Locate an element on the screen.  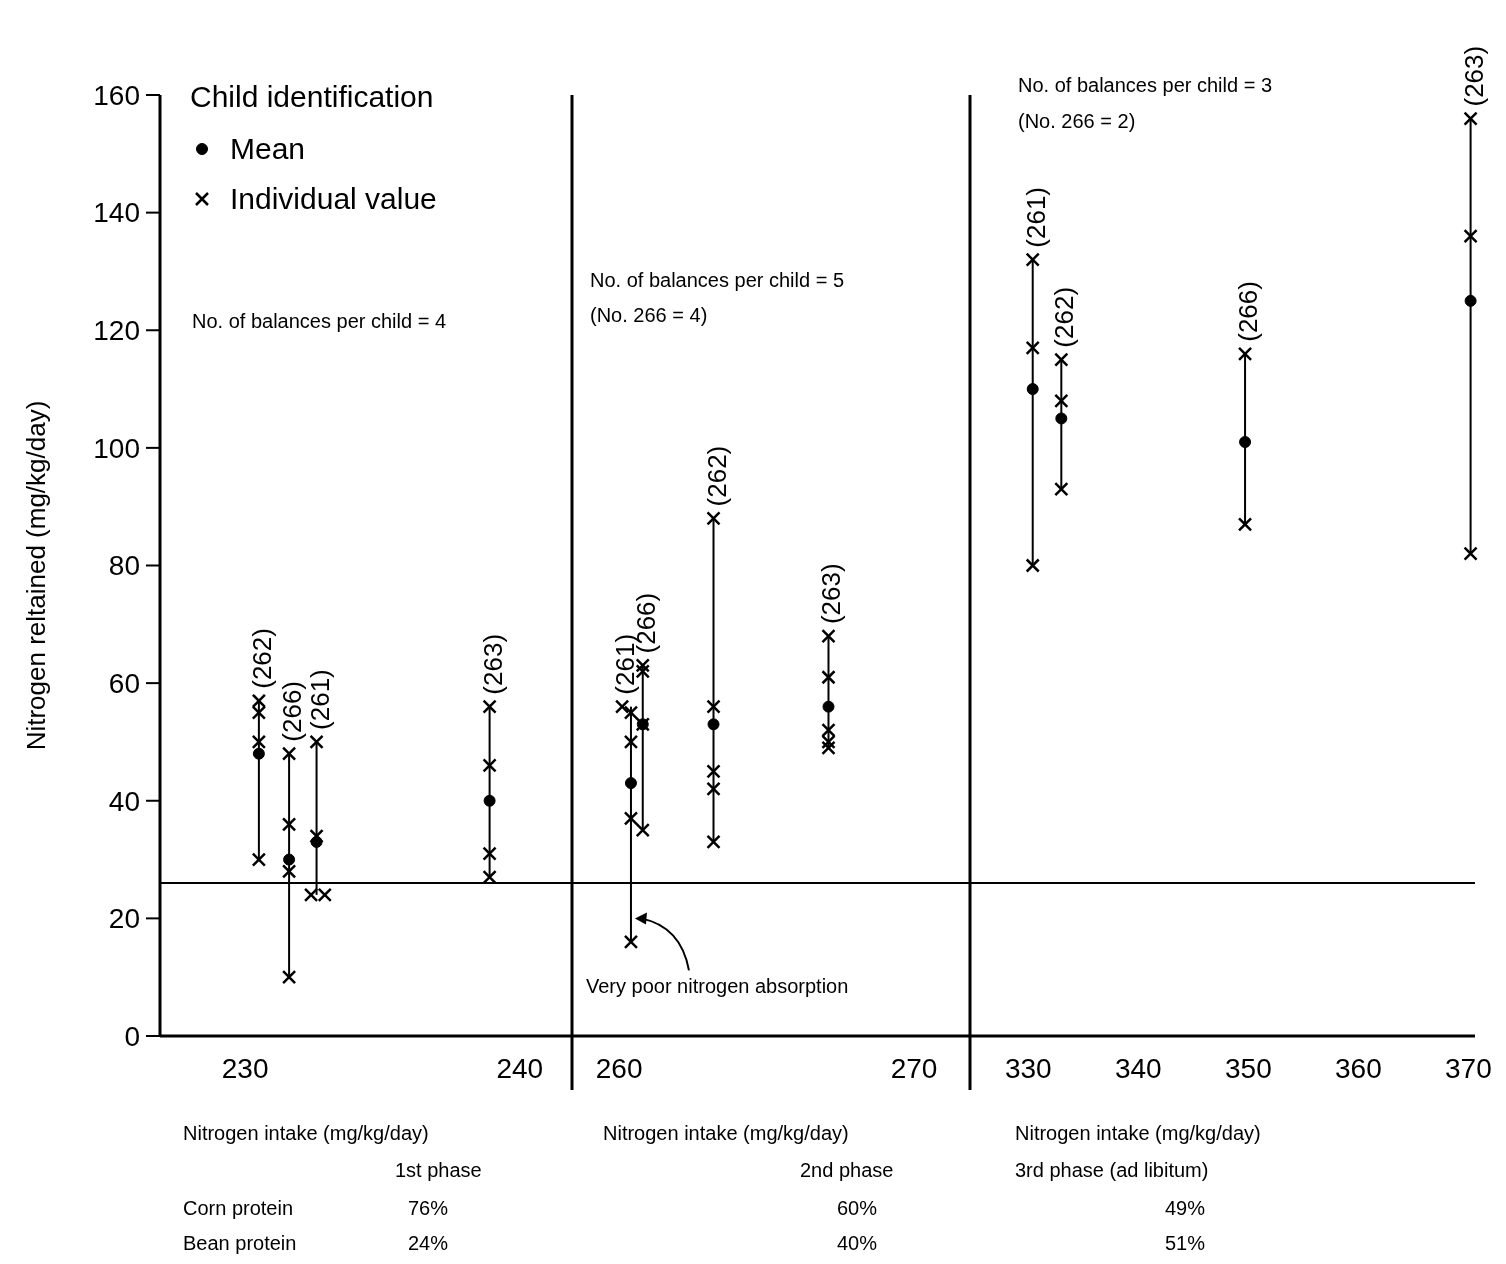
y-tick-label: 160 is located at coordinates (116, 95).